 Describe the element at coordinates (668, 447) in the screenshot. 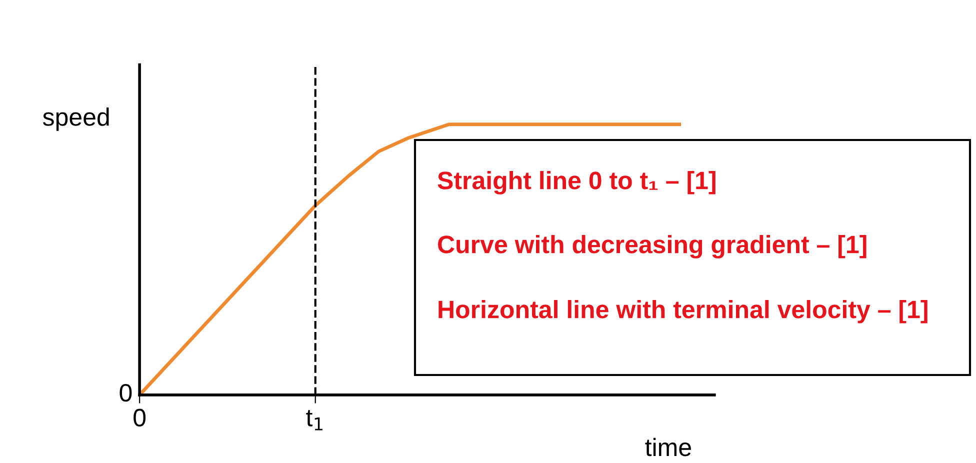

I see `x-axis-title: time` at that location.